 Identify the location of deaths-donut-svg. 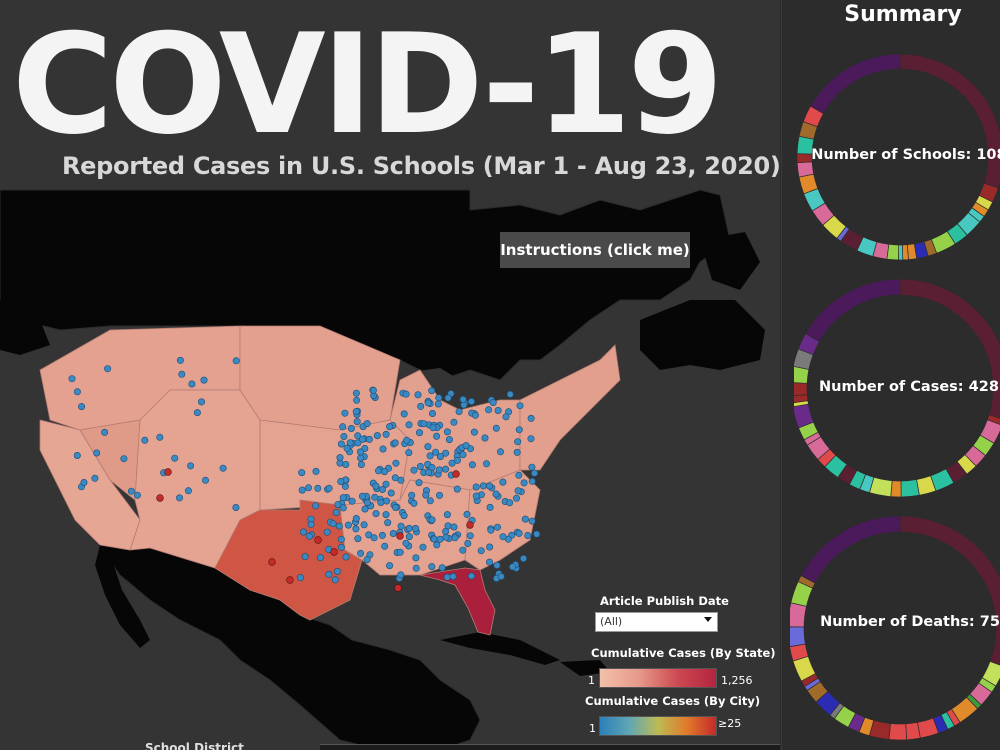
(895, 628).